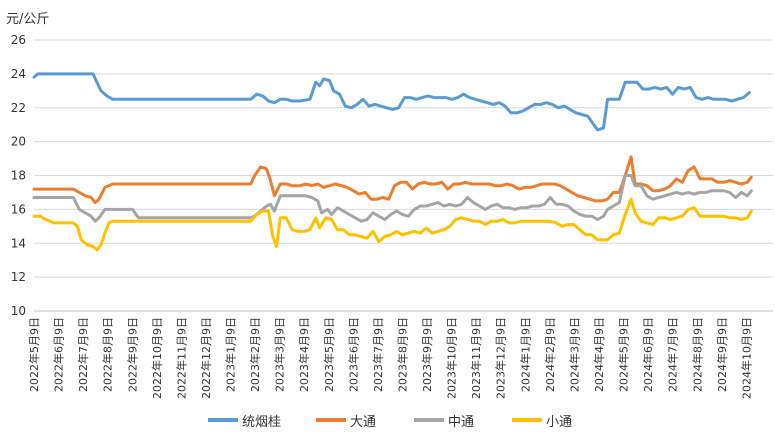 Image resolution: width=775 pixels, height=435 pixels. I want to click on x-tick-label: 2023年10月9日, so click(452, 358).